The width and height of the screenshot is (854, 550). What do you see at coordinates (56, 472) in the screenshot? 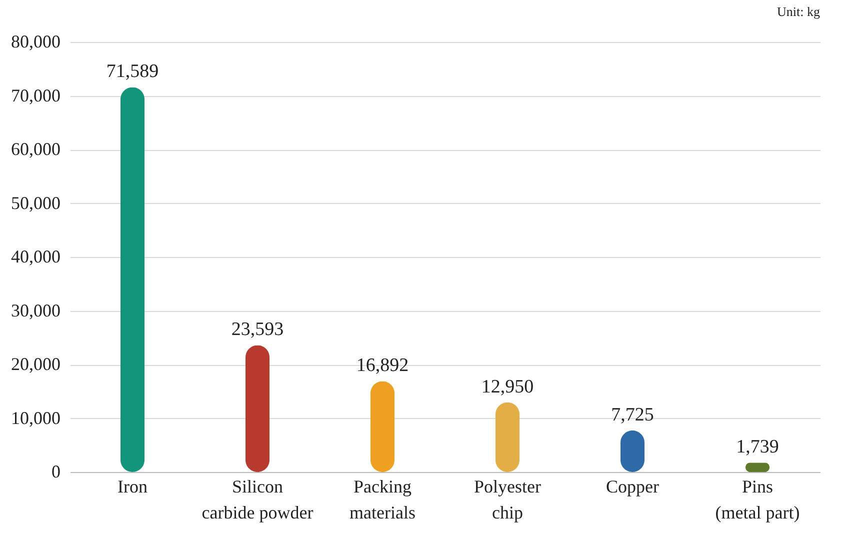
I see `y-tick-label: 0` at bounding box center [56, 472].